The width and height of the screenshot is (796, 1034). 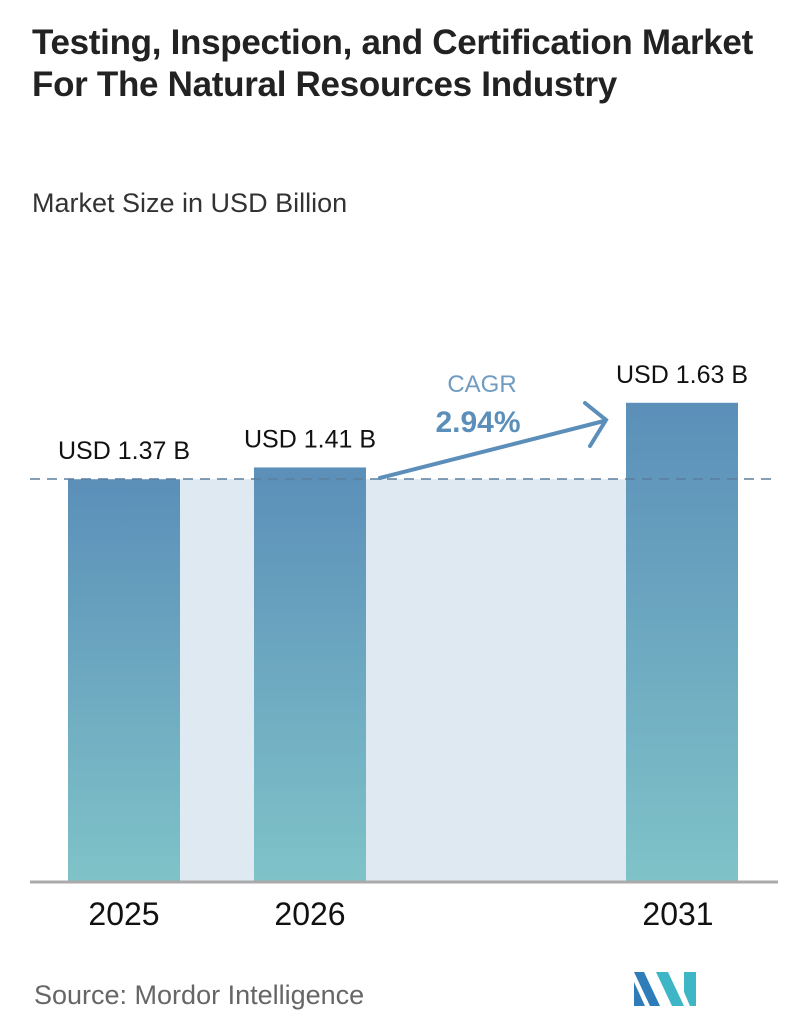 What do you see at coordinates (199, 995) in the screenshot?
I see `source-text: Source: Mordor Intelligence` at bounding box center [199, 995].